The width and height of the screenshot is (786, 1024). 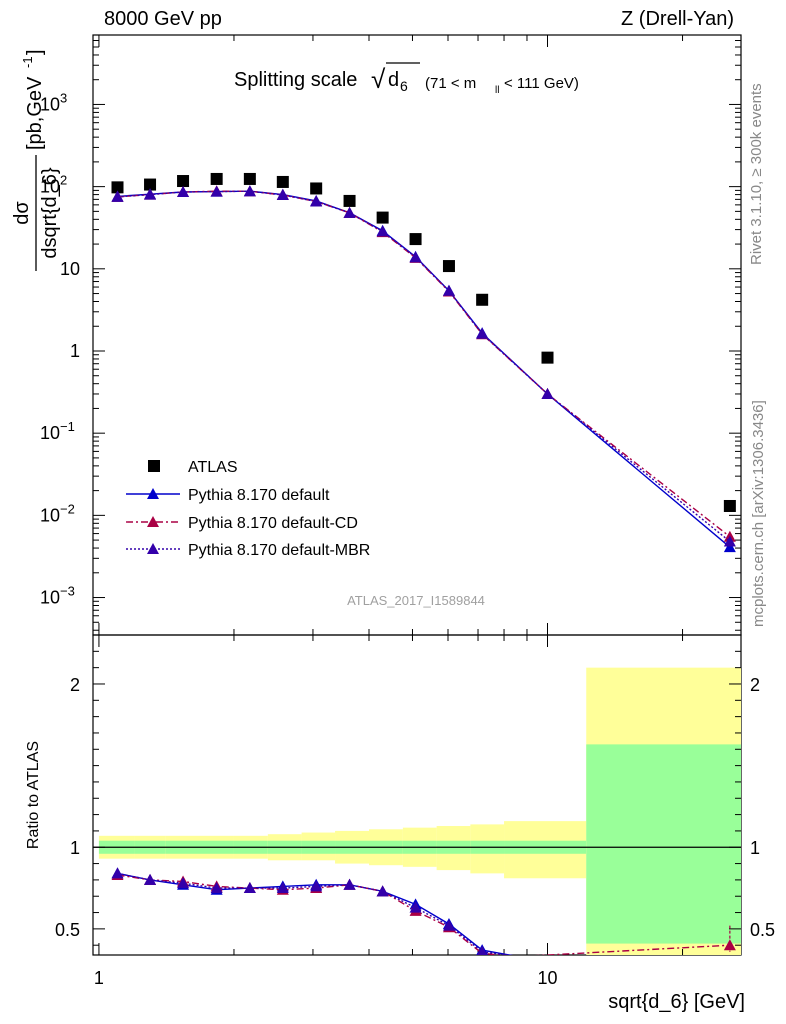 What do you see at coordinates (33, 795) in the screenshot?
I see `ratio-y-axis-label: Ratio to ATLAS` at bounding box center [33, 795].